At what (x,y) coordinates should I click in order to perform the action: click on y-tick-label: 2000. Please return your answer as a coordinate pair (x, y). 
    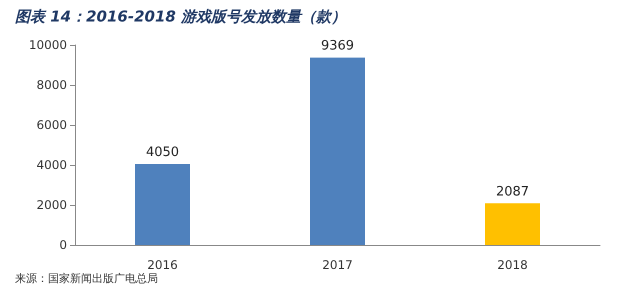
    Looking at the image, I should click on (51, 205).